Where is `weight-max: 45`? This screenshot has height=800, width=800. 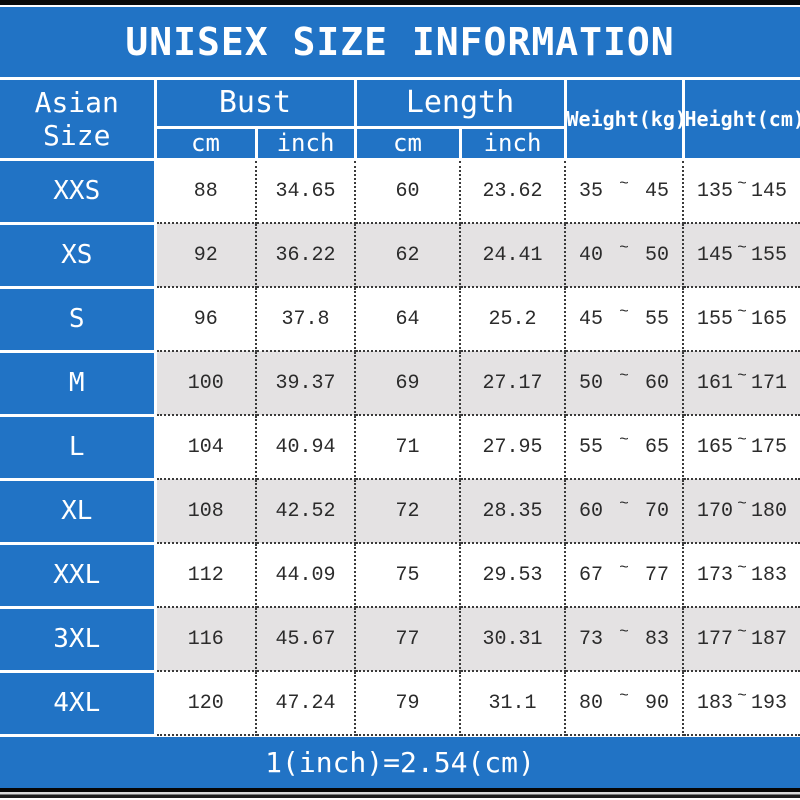 weight-max: 45 is located at coordinates (656, 191).